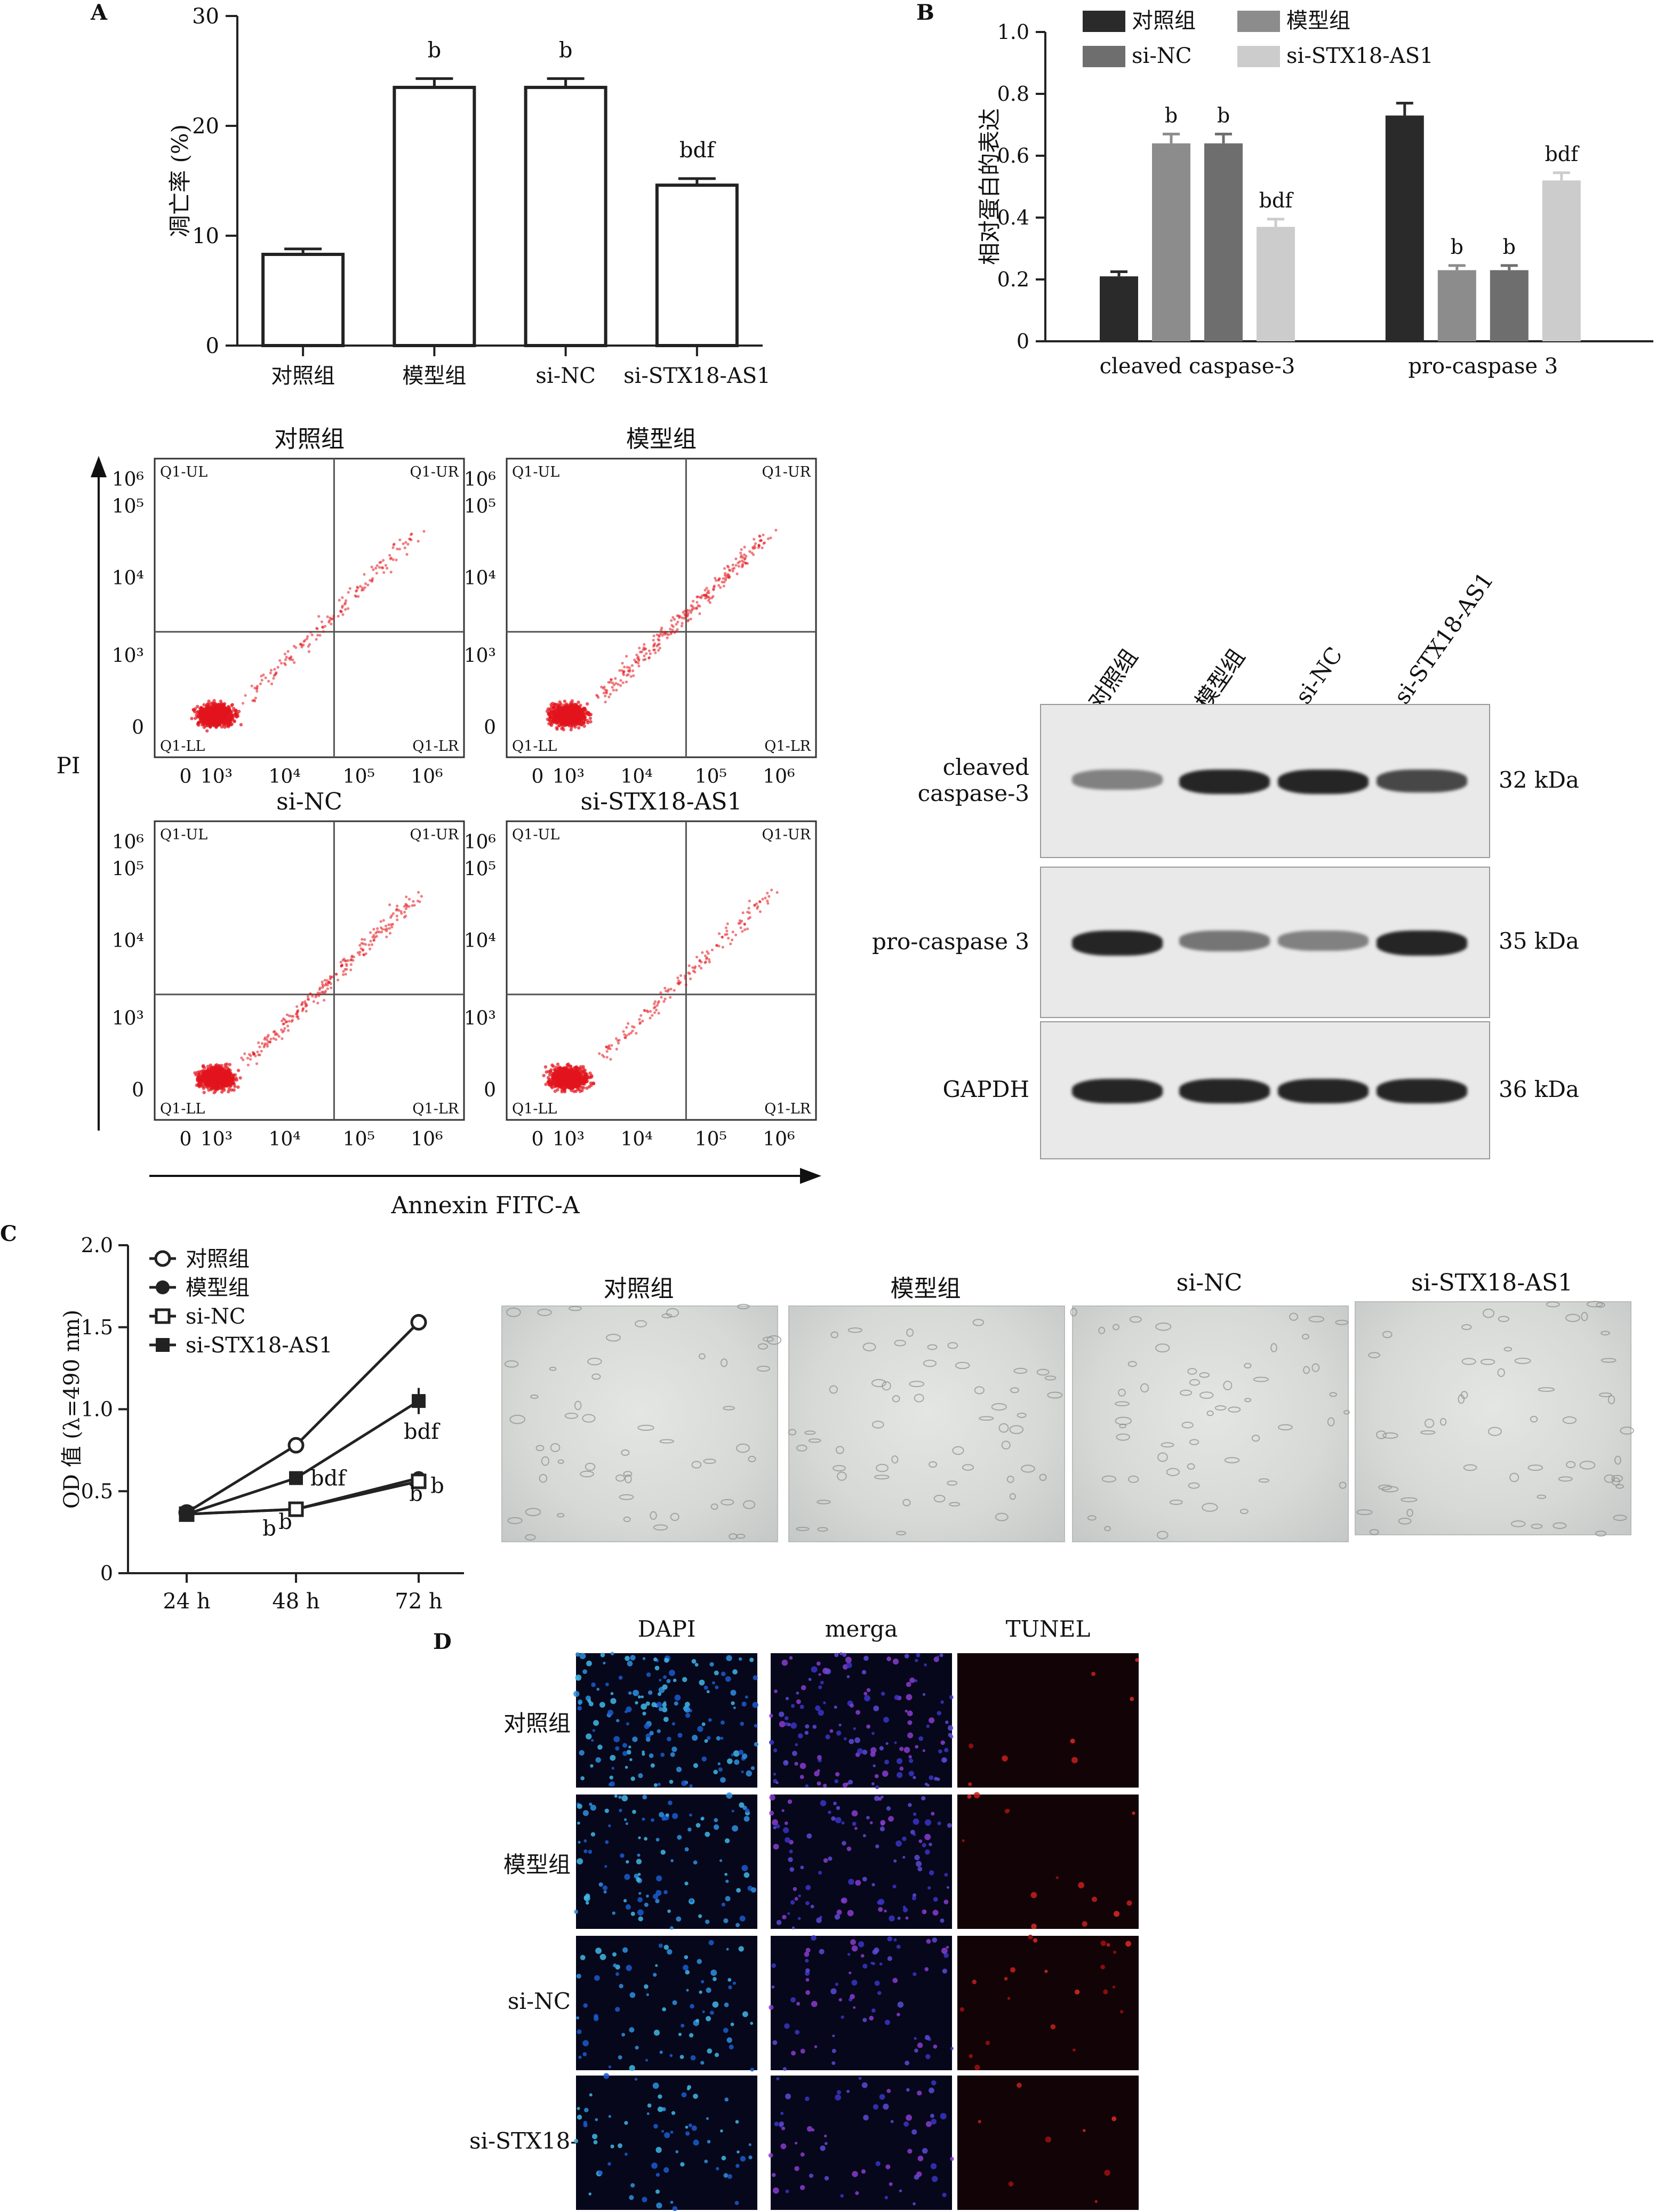 The image size is (1680, 2211). Describe the element at coordinates (296, 1509) in the screenshot. I see `c-marker` at that location.